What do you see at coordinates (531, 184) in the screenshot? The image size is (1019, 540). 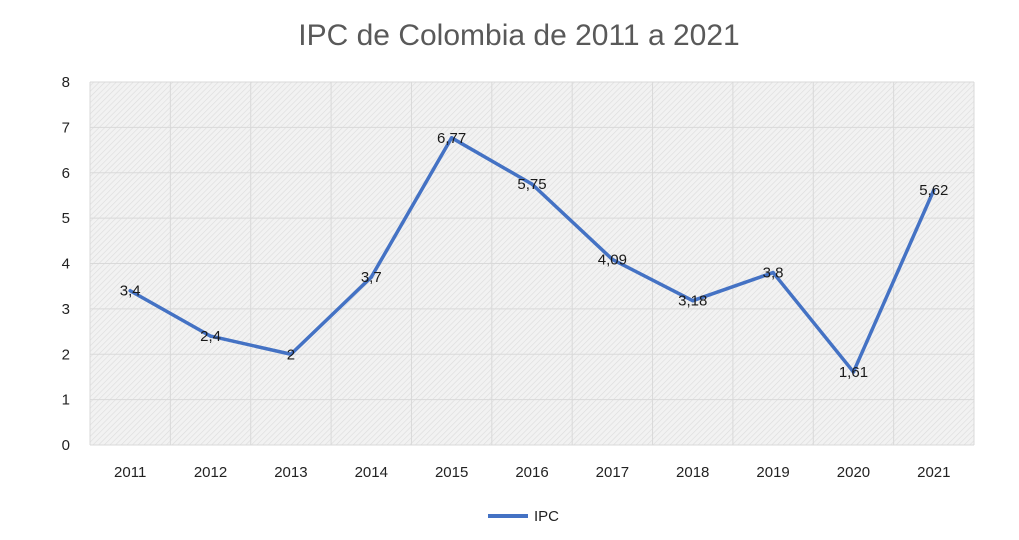 I see `data-label: 5,75` at bounding box center [531, 184].